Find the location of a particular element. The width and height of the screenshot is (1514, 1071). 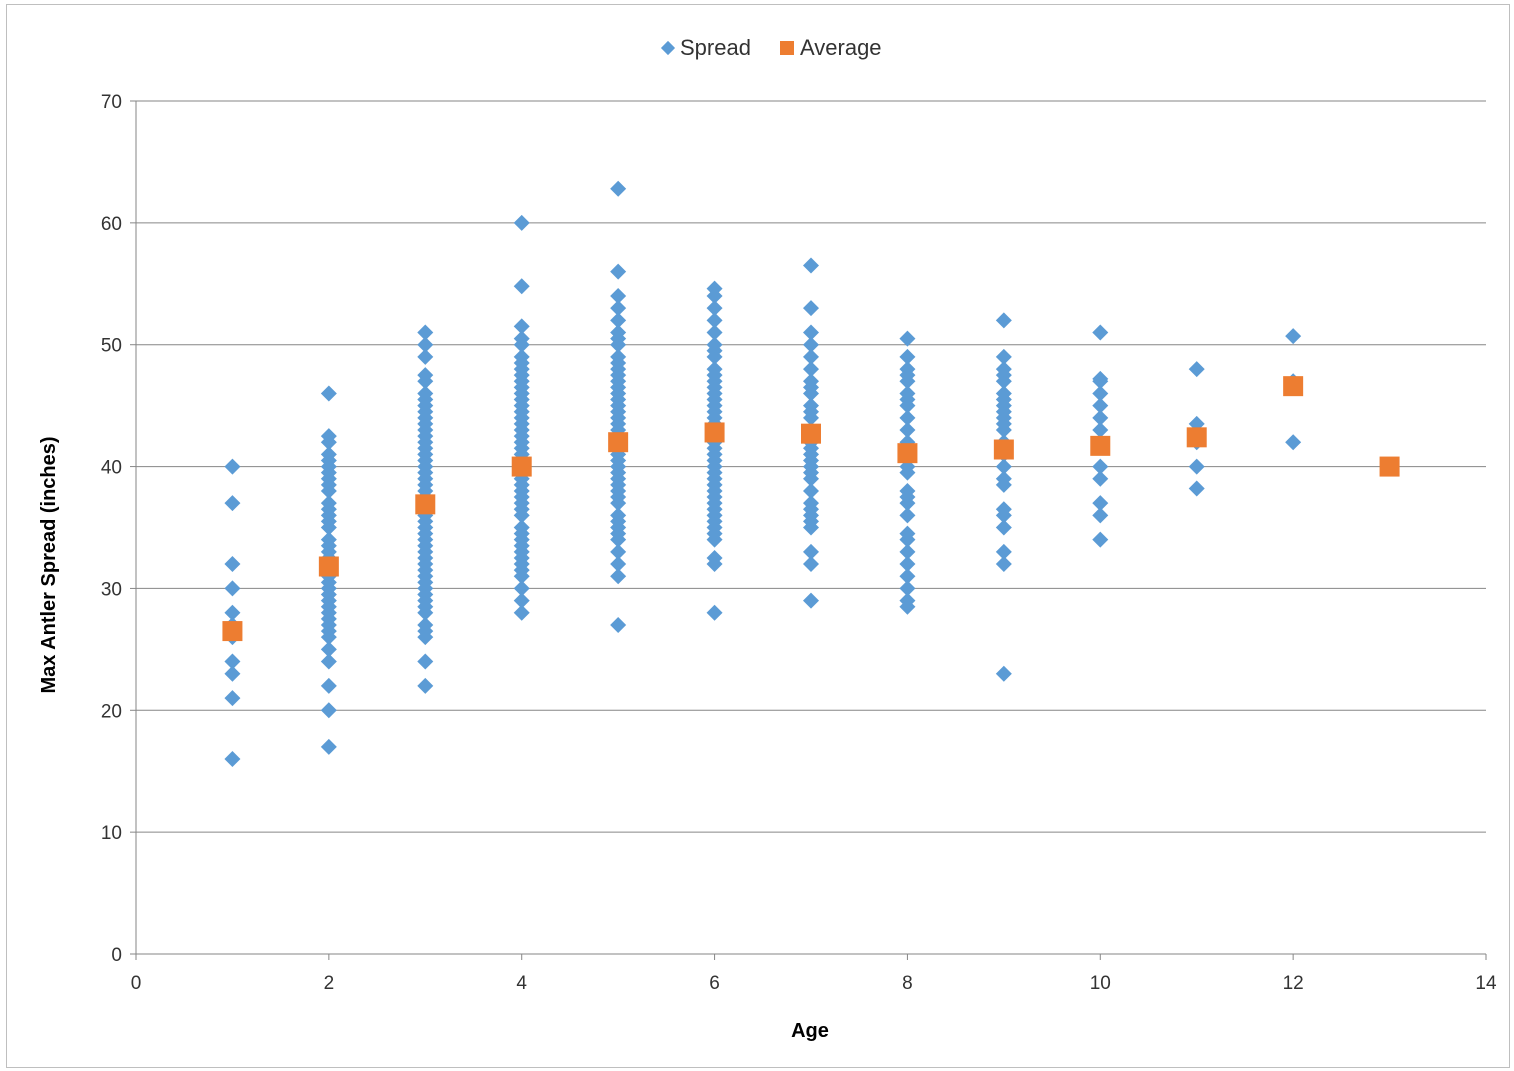

y-tick-label: 0 is located at coordinates (116, 955).